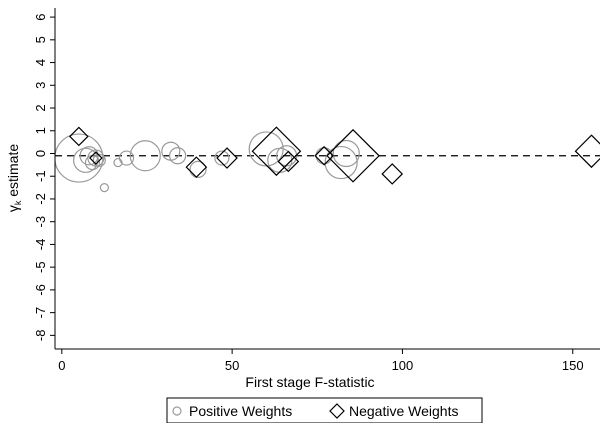 Image resolution: width=600 pixels, height=423 pixels. Describe the element at coordinates (40, 107) in the screenshot. I see `y-tick-label: 2` at that location.